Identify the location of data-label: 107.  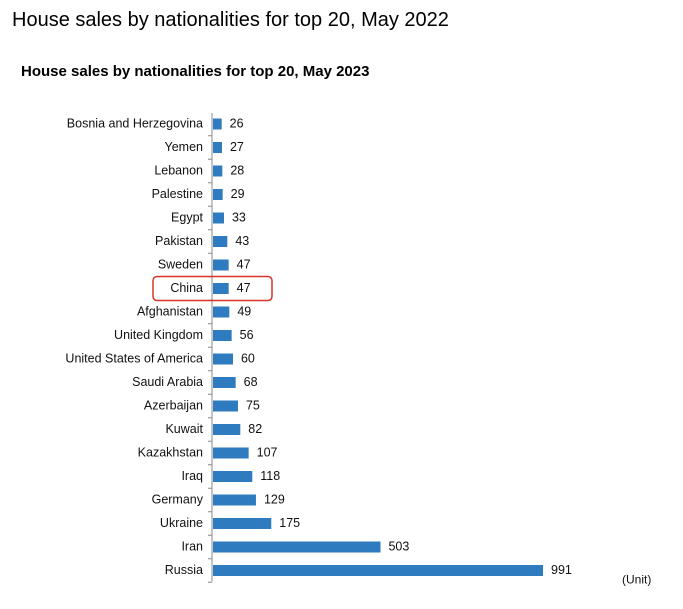
(267, 452).